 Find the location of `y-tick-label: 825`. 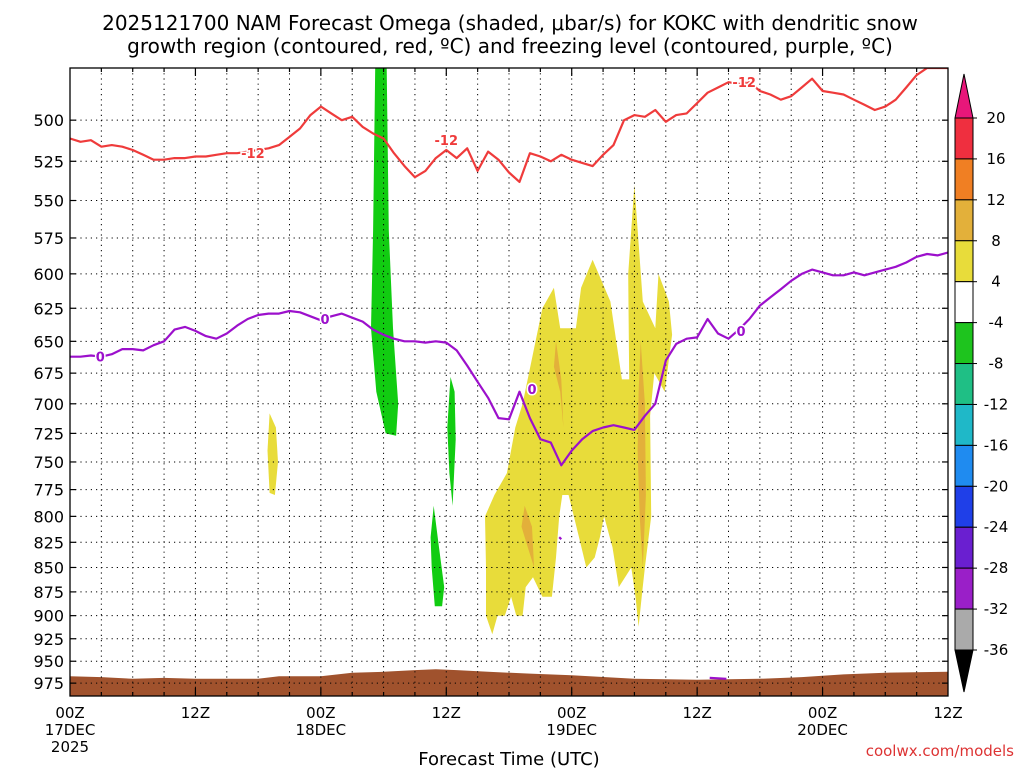

y-tick-label: 825 is located at coordinates (48, 542).